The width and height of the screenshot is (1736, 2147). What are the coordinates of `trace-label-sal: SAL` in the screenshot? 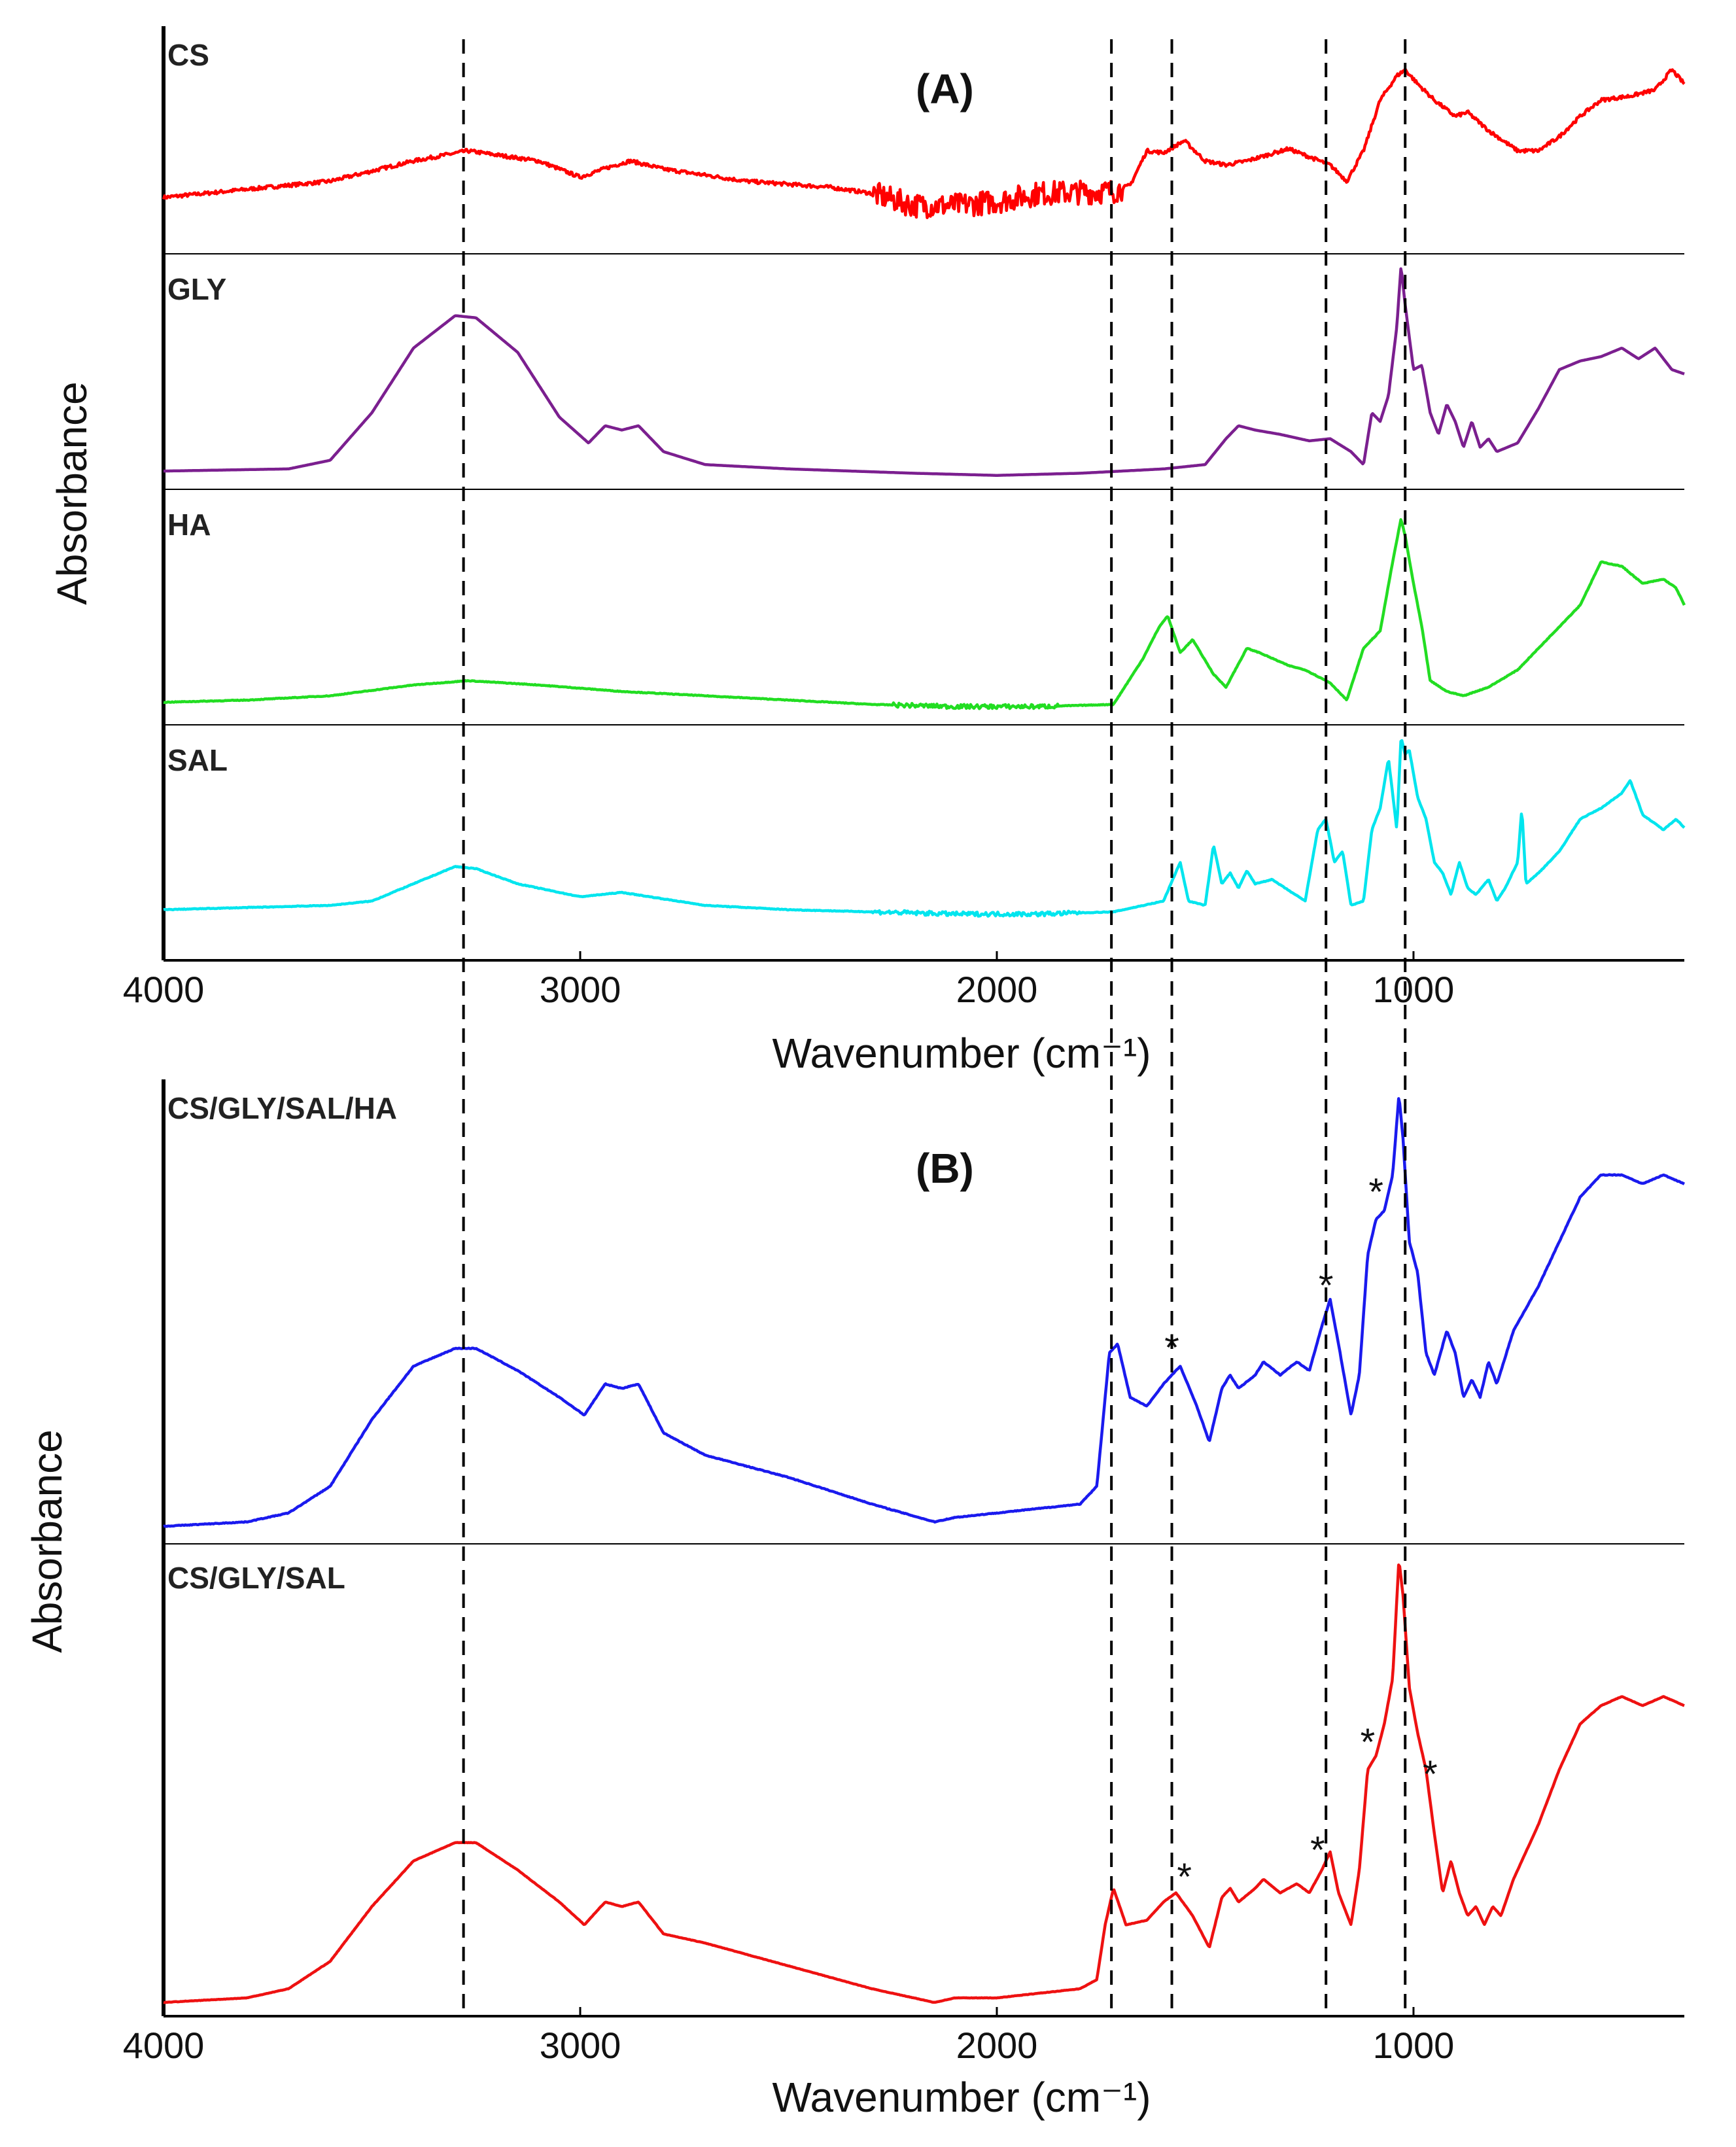 It's located at (197, 760).